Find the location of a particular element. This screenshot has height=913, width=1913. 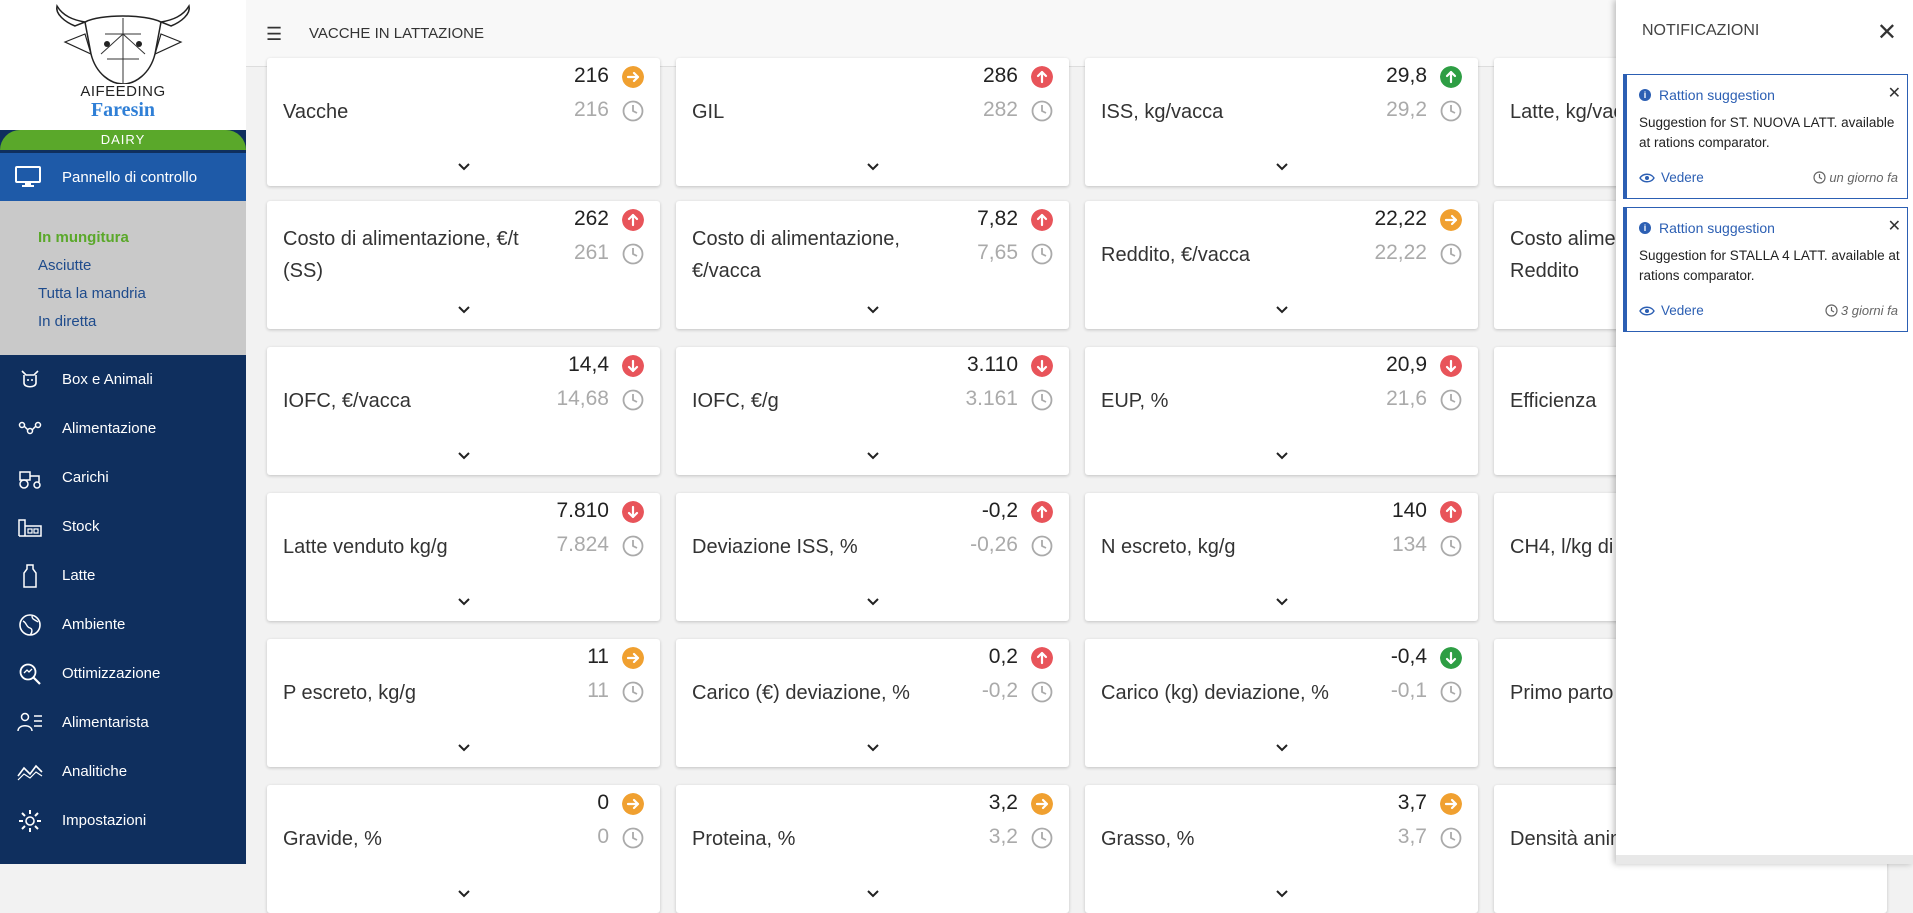

kpi-value: -0,2 is located at coordinates (999, 510).